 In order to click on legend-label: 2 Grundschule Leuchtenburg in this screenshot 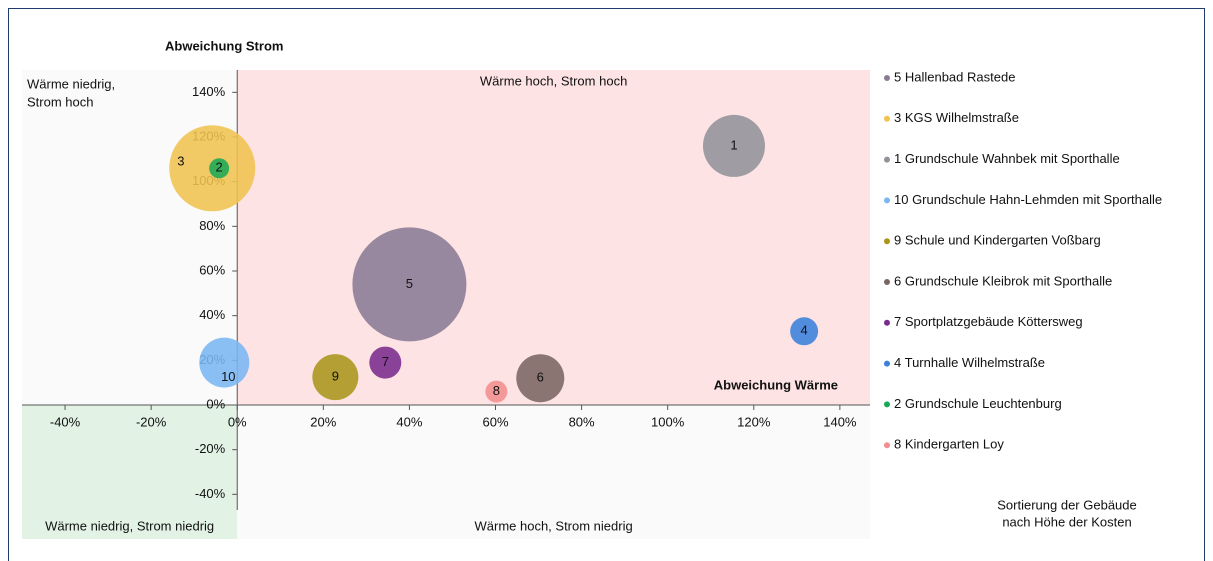, I will do `click(978, 403)`.